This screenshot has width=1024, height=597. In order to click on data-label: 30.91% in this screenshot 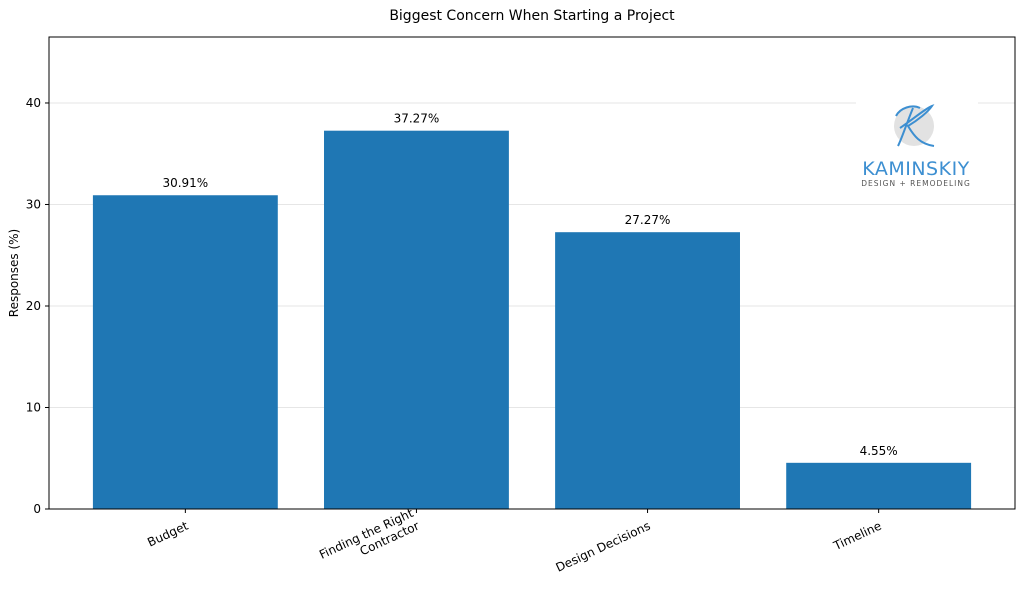, I will do `click(185, 183)`.